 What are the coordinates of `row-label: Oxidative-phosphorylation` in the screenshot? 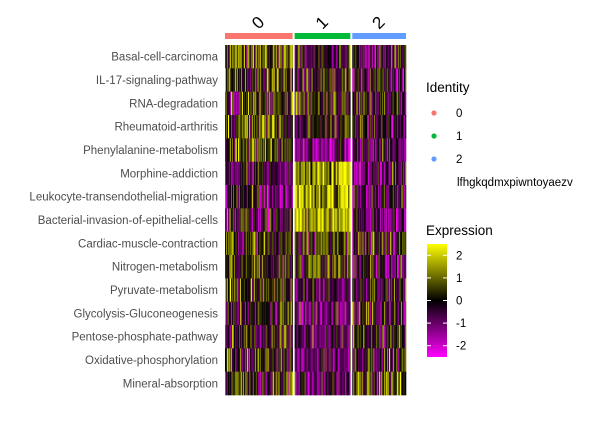 It's located at (151, 361).